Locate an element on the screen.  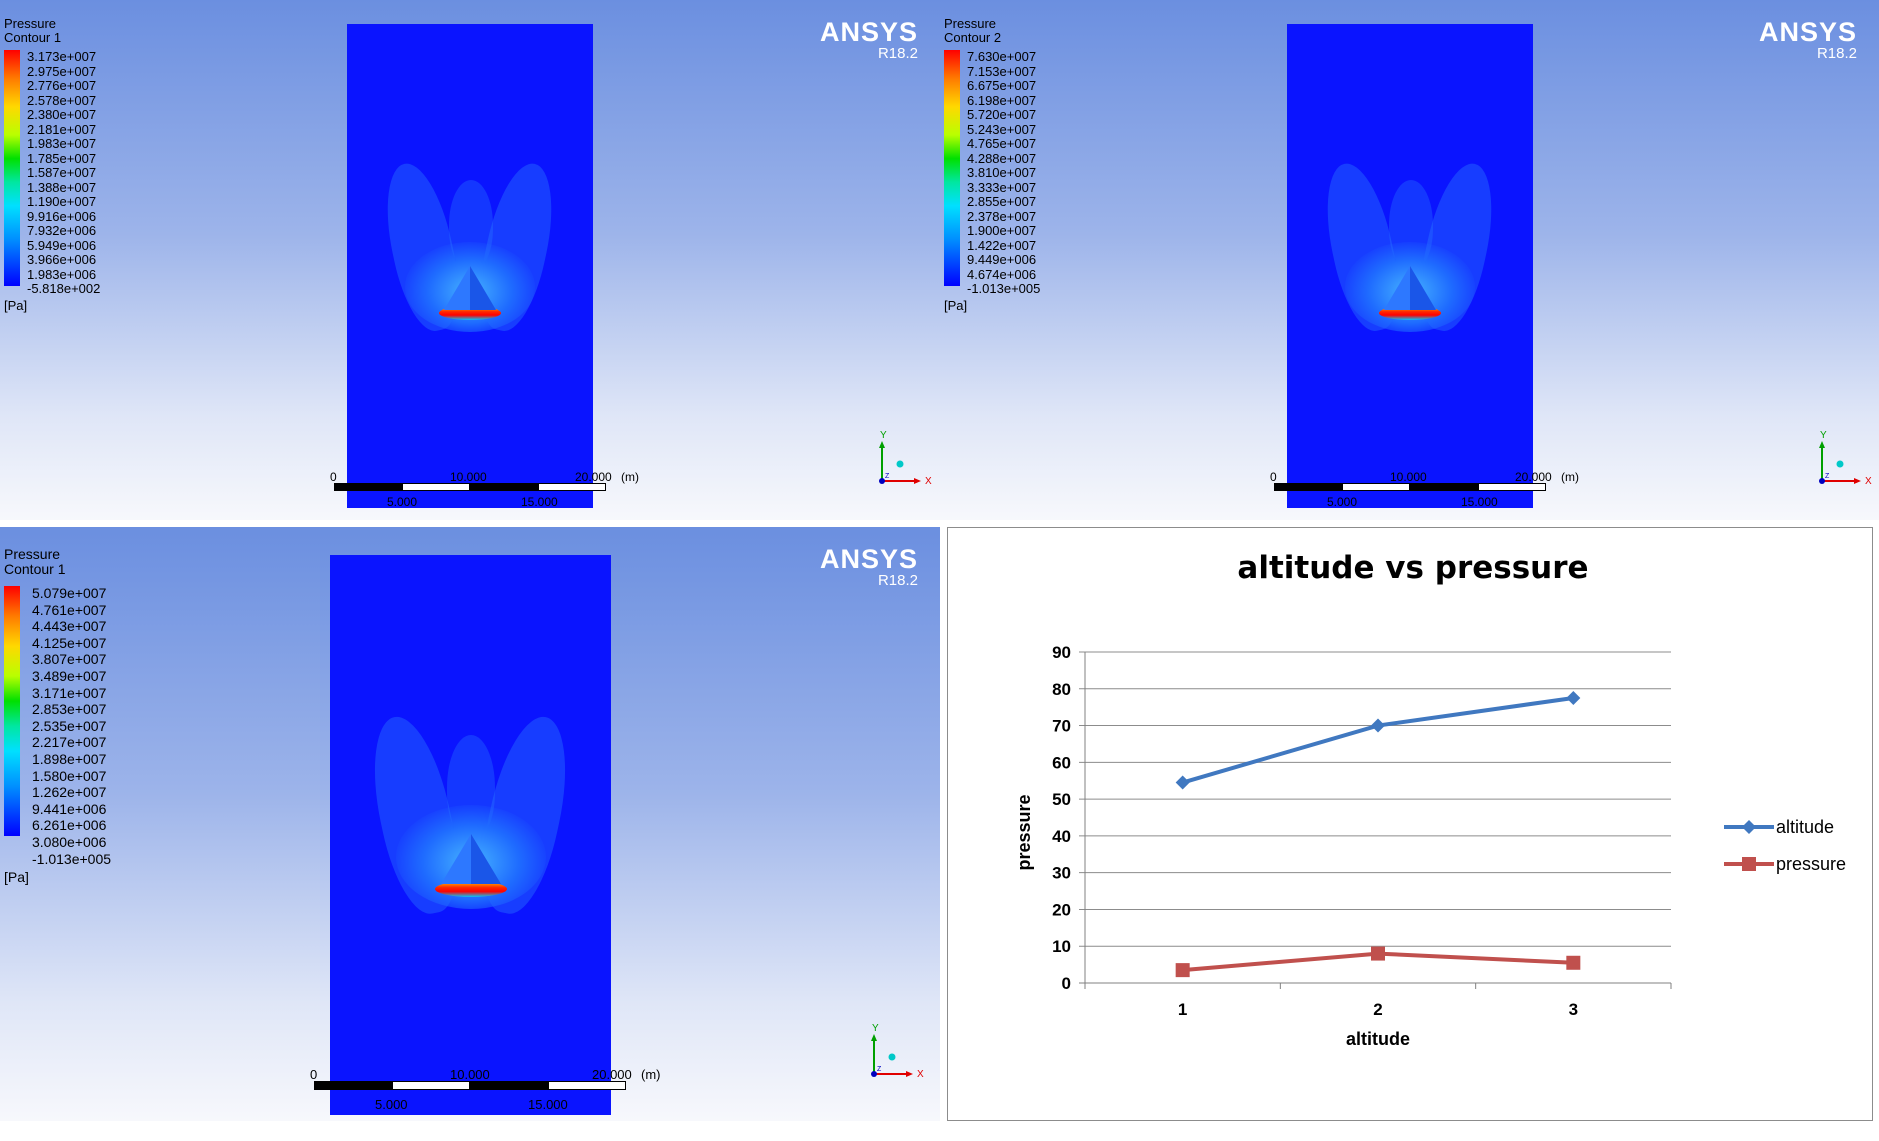
x-tick-label: 1 is located at coordinates (1182, 1009).